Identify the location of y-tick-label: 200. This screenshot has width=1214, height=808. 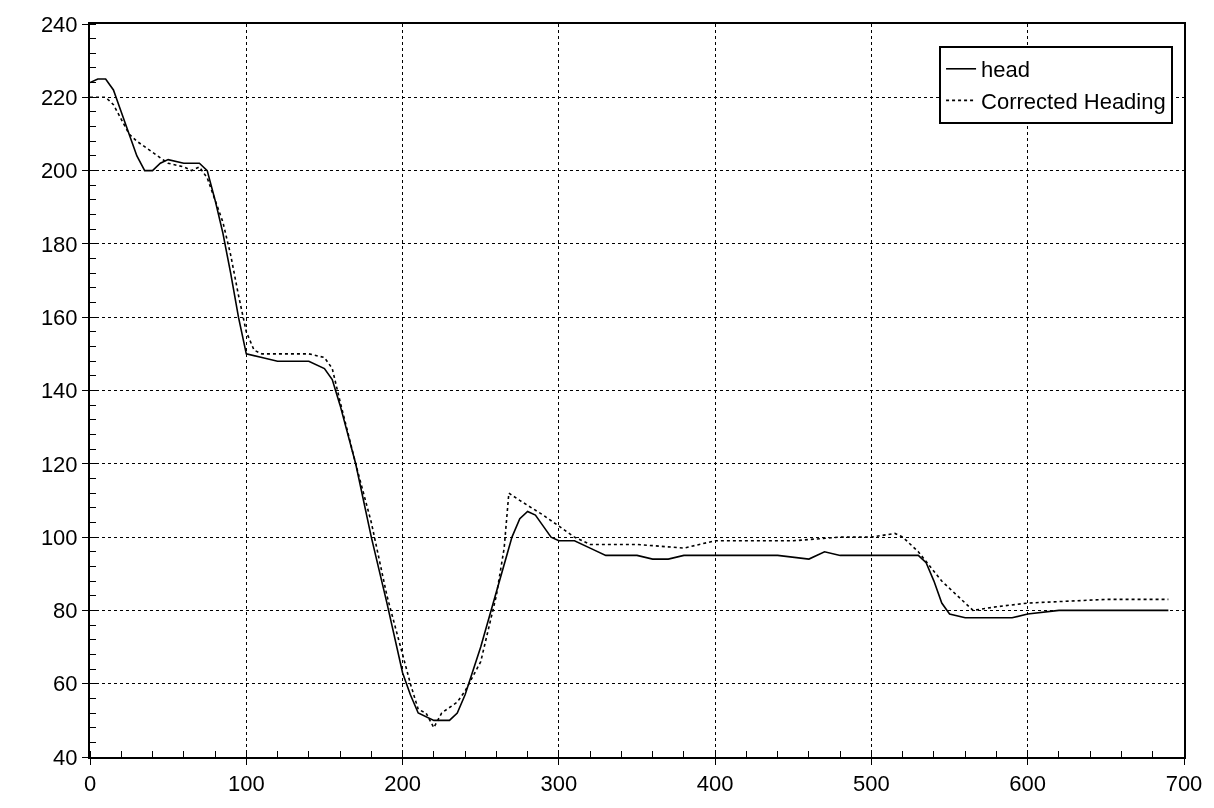
(59, 171).